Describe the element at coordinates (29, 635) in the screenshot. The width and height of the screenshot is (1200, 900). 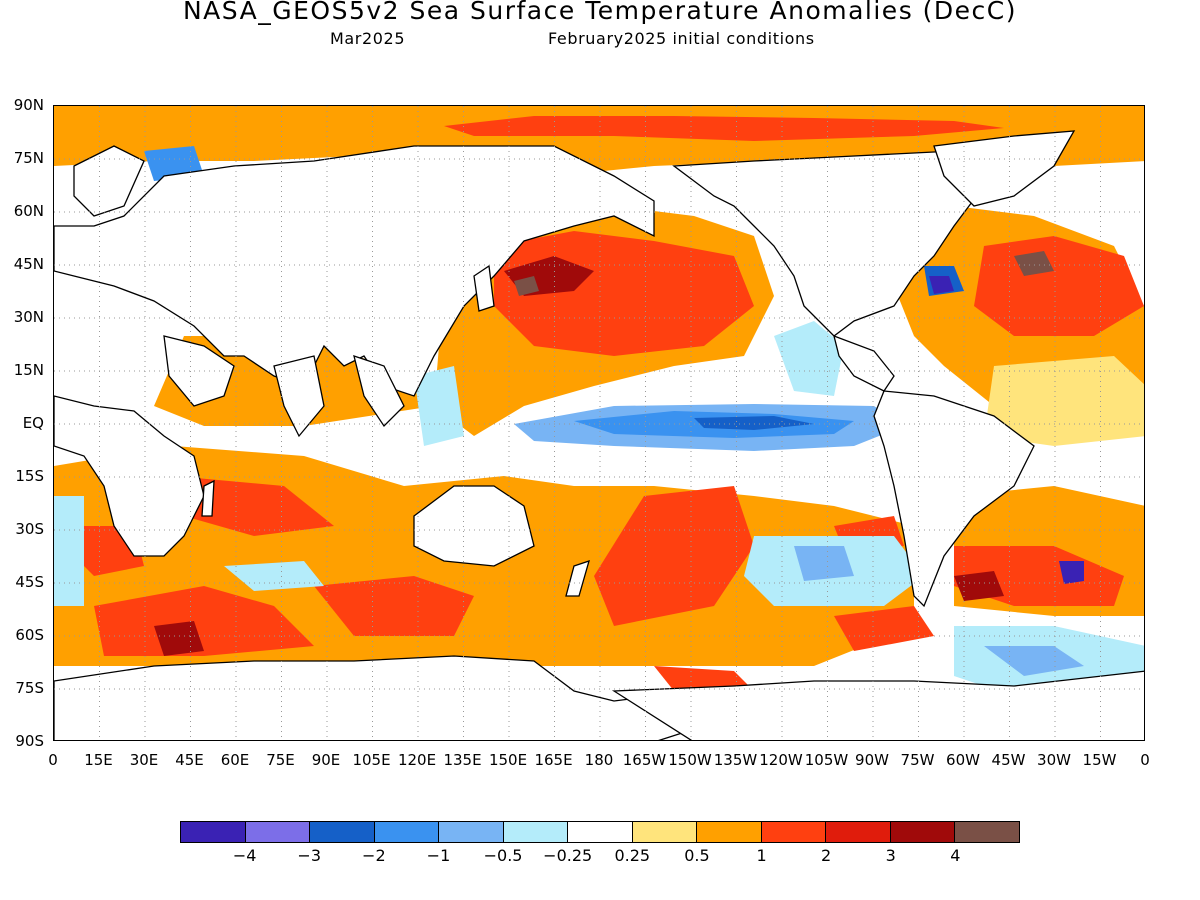
I see `latitude-tick-label: 60S` at that location.